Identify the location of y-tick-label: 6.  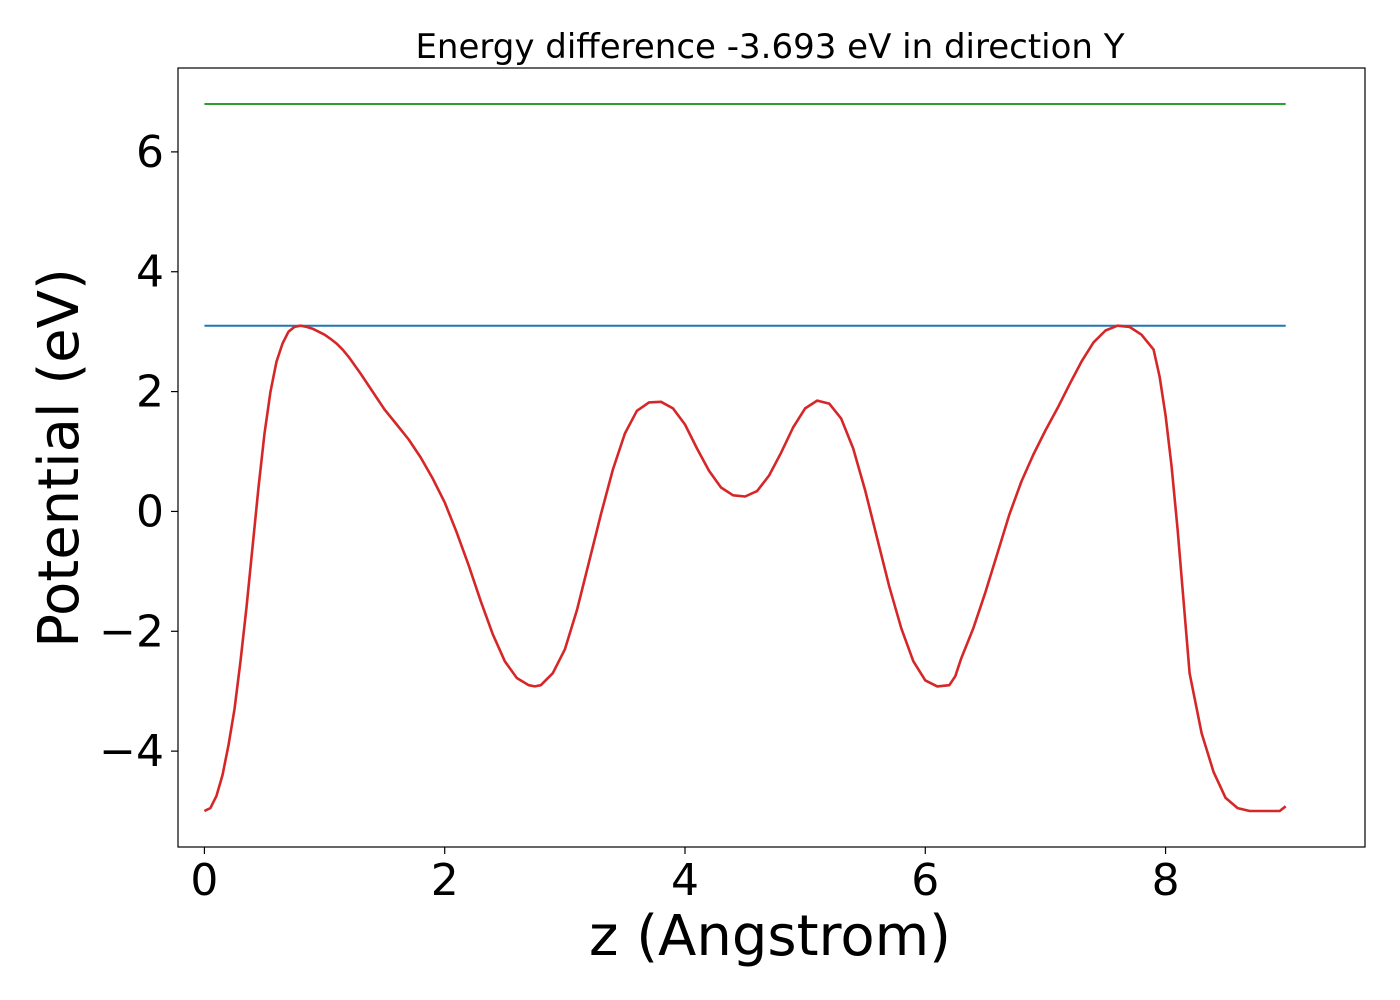
(150, 152).